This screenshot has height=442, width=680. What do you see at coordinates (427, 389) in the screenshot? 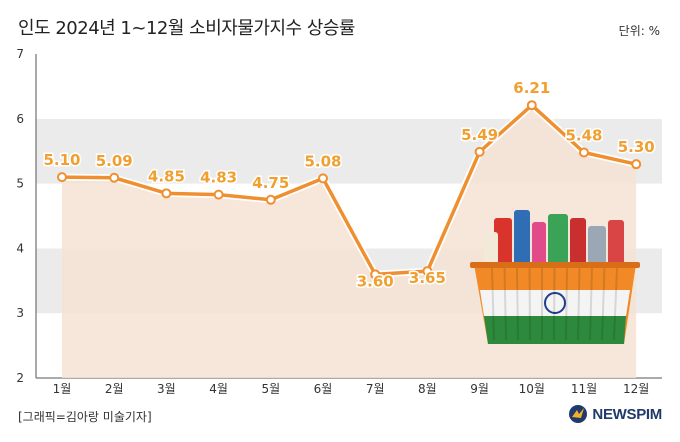
I see `x-tick-label: 8월` at bounding box center [427, 389].